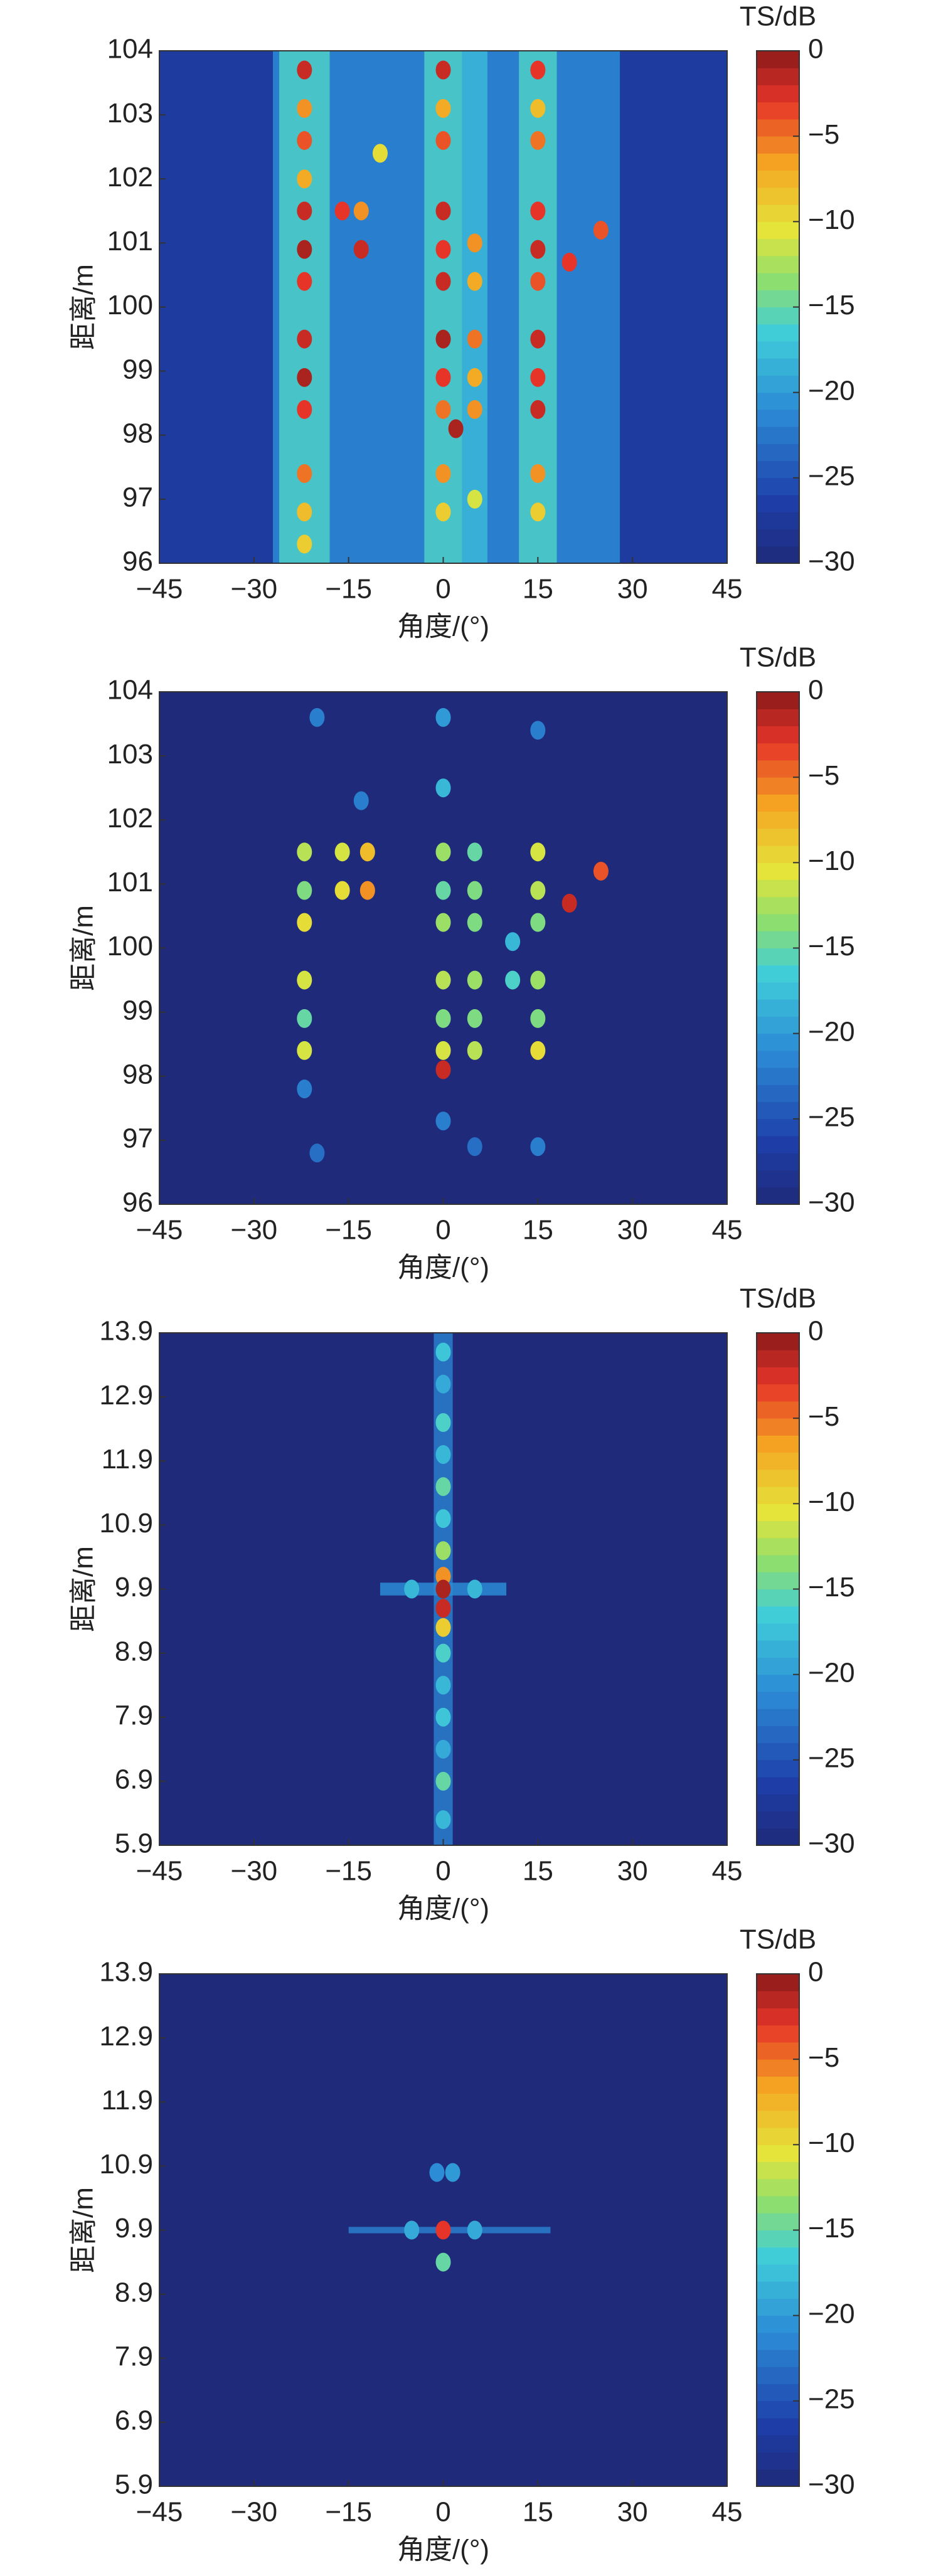 This screenshot has height=2576, width=926. I want to click on colorbar-title: TS/dB, so click(778, 1939).